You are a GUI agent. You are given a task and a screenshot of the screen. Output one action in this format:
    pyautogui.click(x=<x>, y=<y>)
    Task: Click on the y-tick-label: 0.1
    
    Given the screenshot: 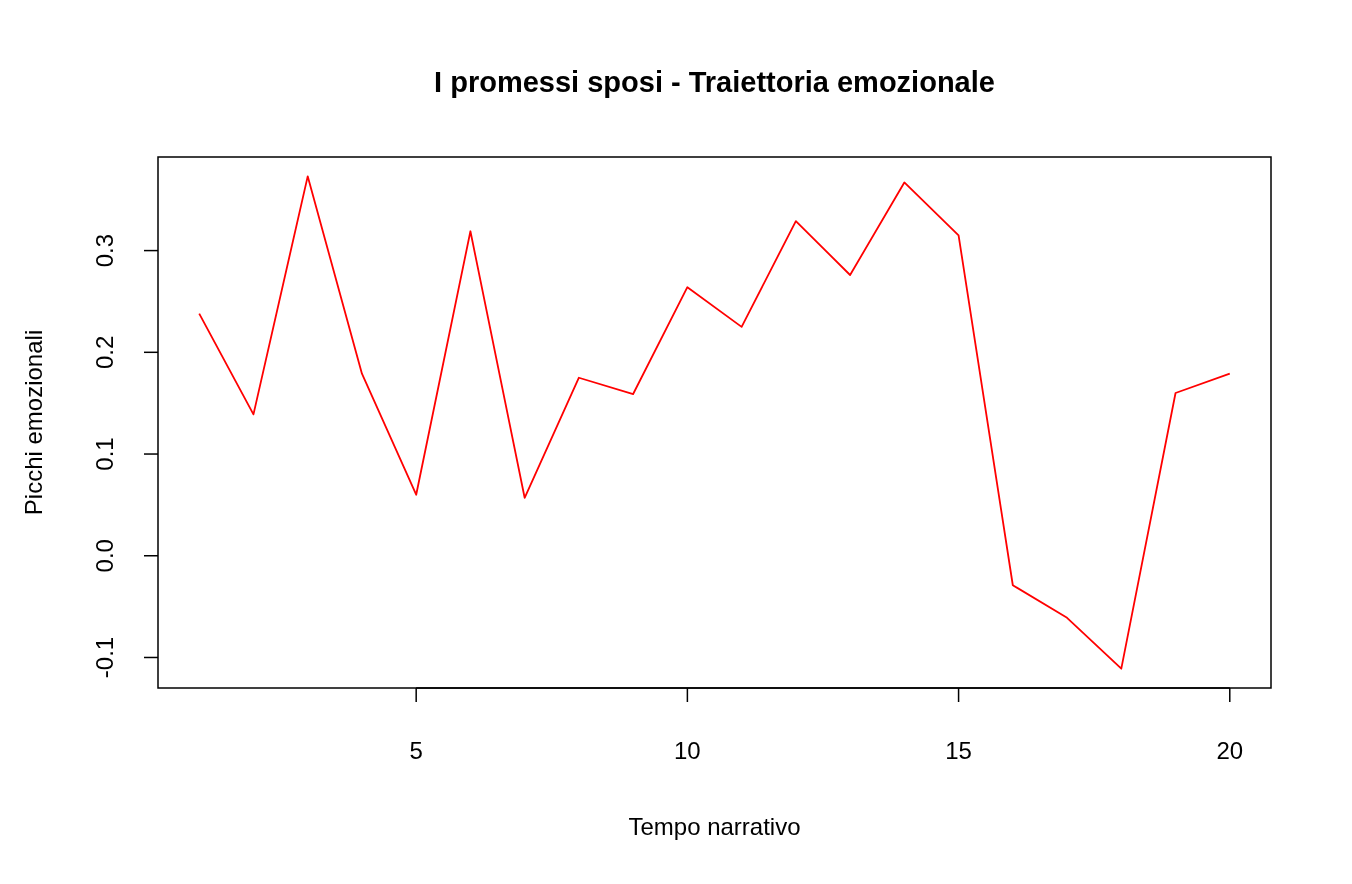 What is the action you would take?
    pyautogui.click(x=104, y=454)
    